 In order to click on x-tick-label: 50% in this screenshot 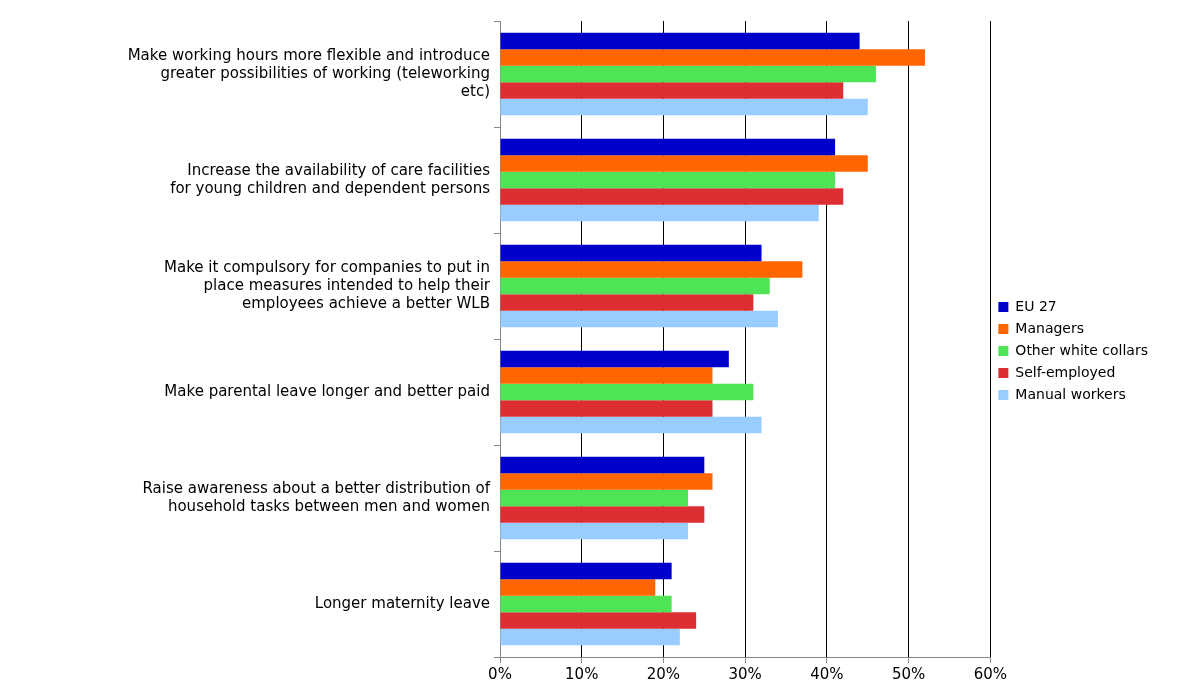, I will do `click(908, 673)`.